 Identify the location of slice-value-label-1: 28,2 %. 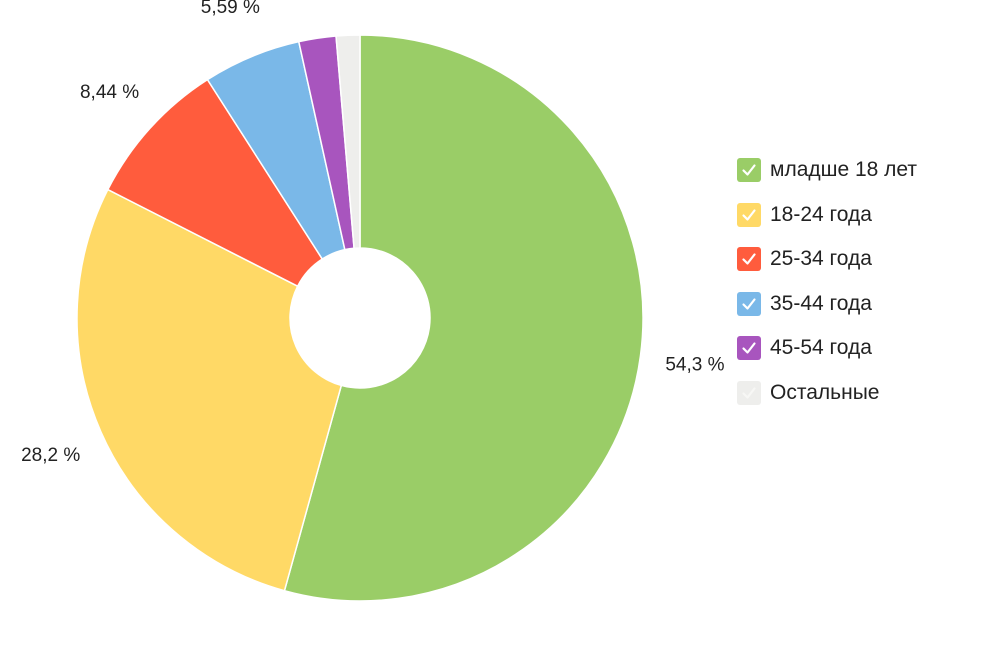
(50, 455).